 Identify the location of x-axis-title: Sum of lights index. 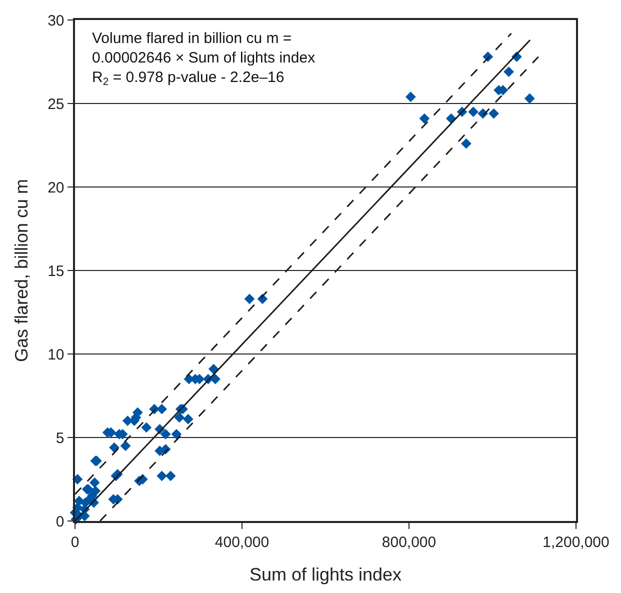
(325, 574).